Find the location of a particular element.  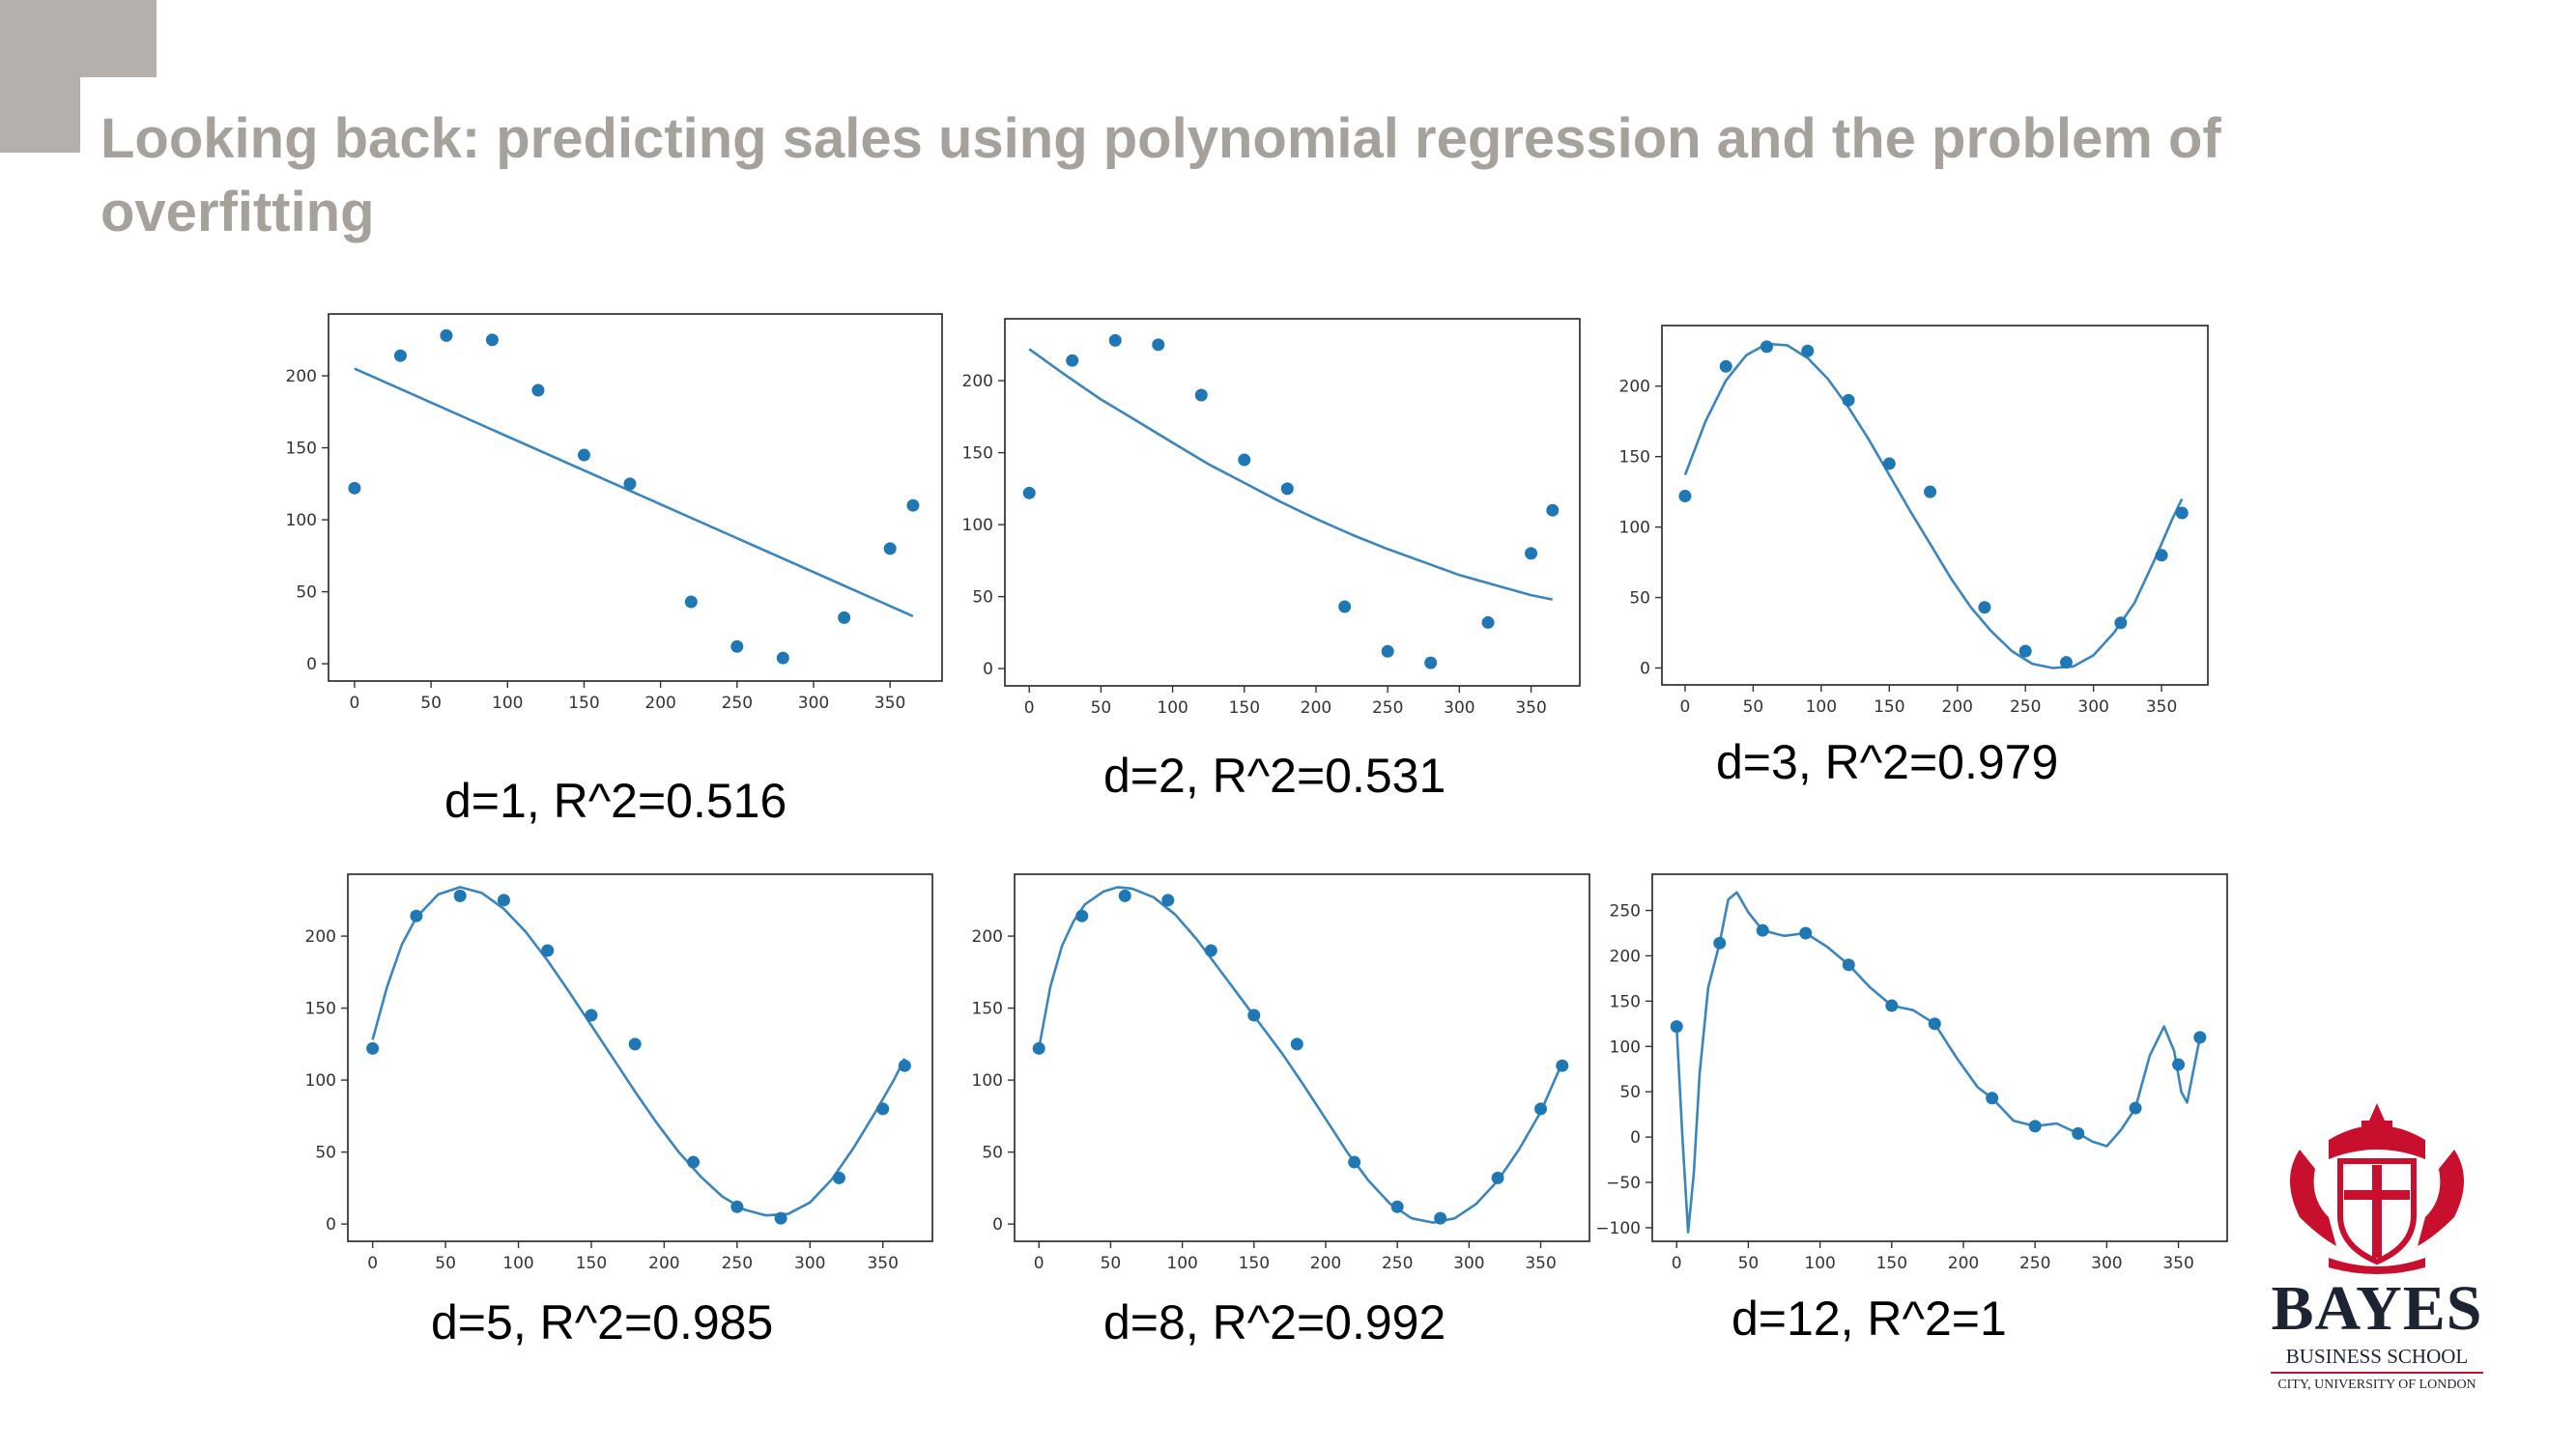

chart-caption-d12: d=12, R^2=1 is located at coordinates (1870, 1319).